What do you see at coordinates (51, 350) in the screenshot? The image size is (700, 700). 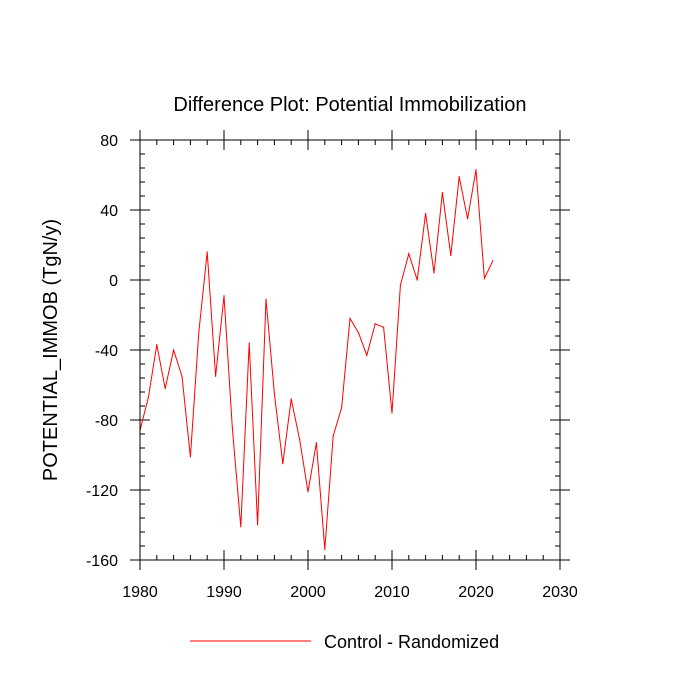 I see `y-axis-label: POTENTIAL_IMMOB (TgN/y)` at bounding box center [51, 350].